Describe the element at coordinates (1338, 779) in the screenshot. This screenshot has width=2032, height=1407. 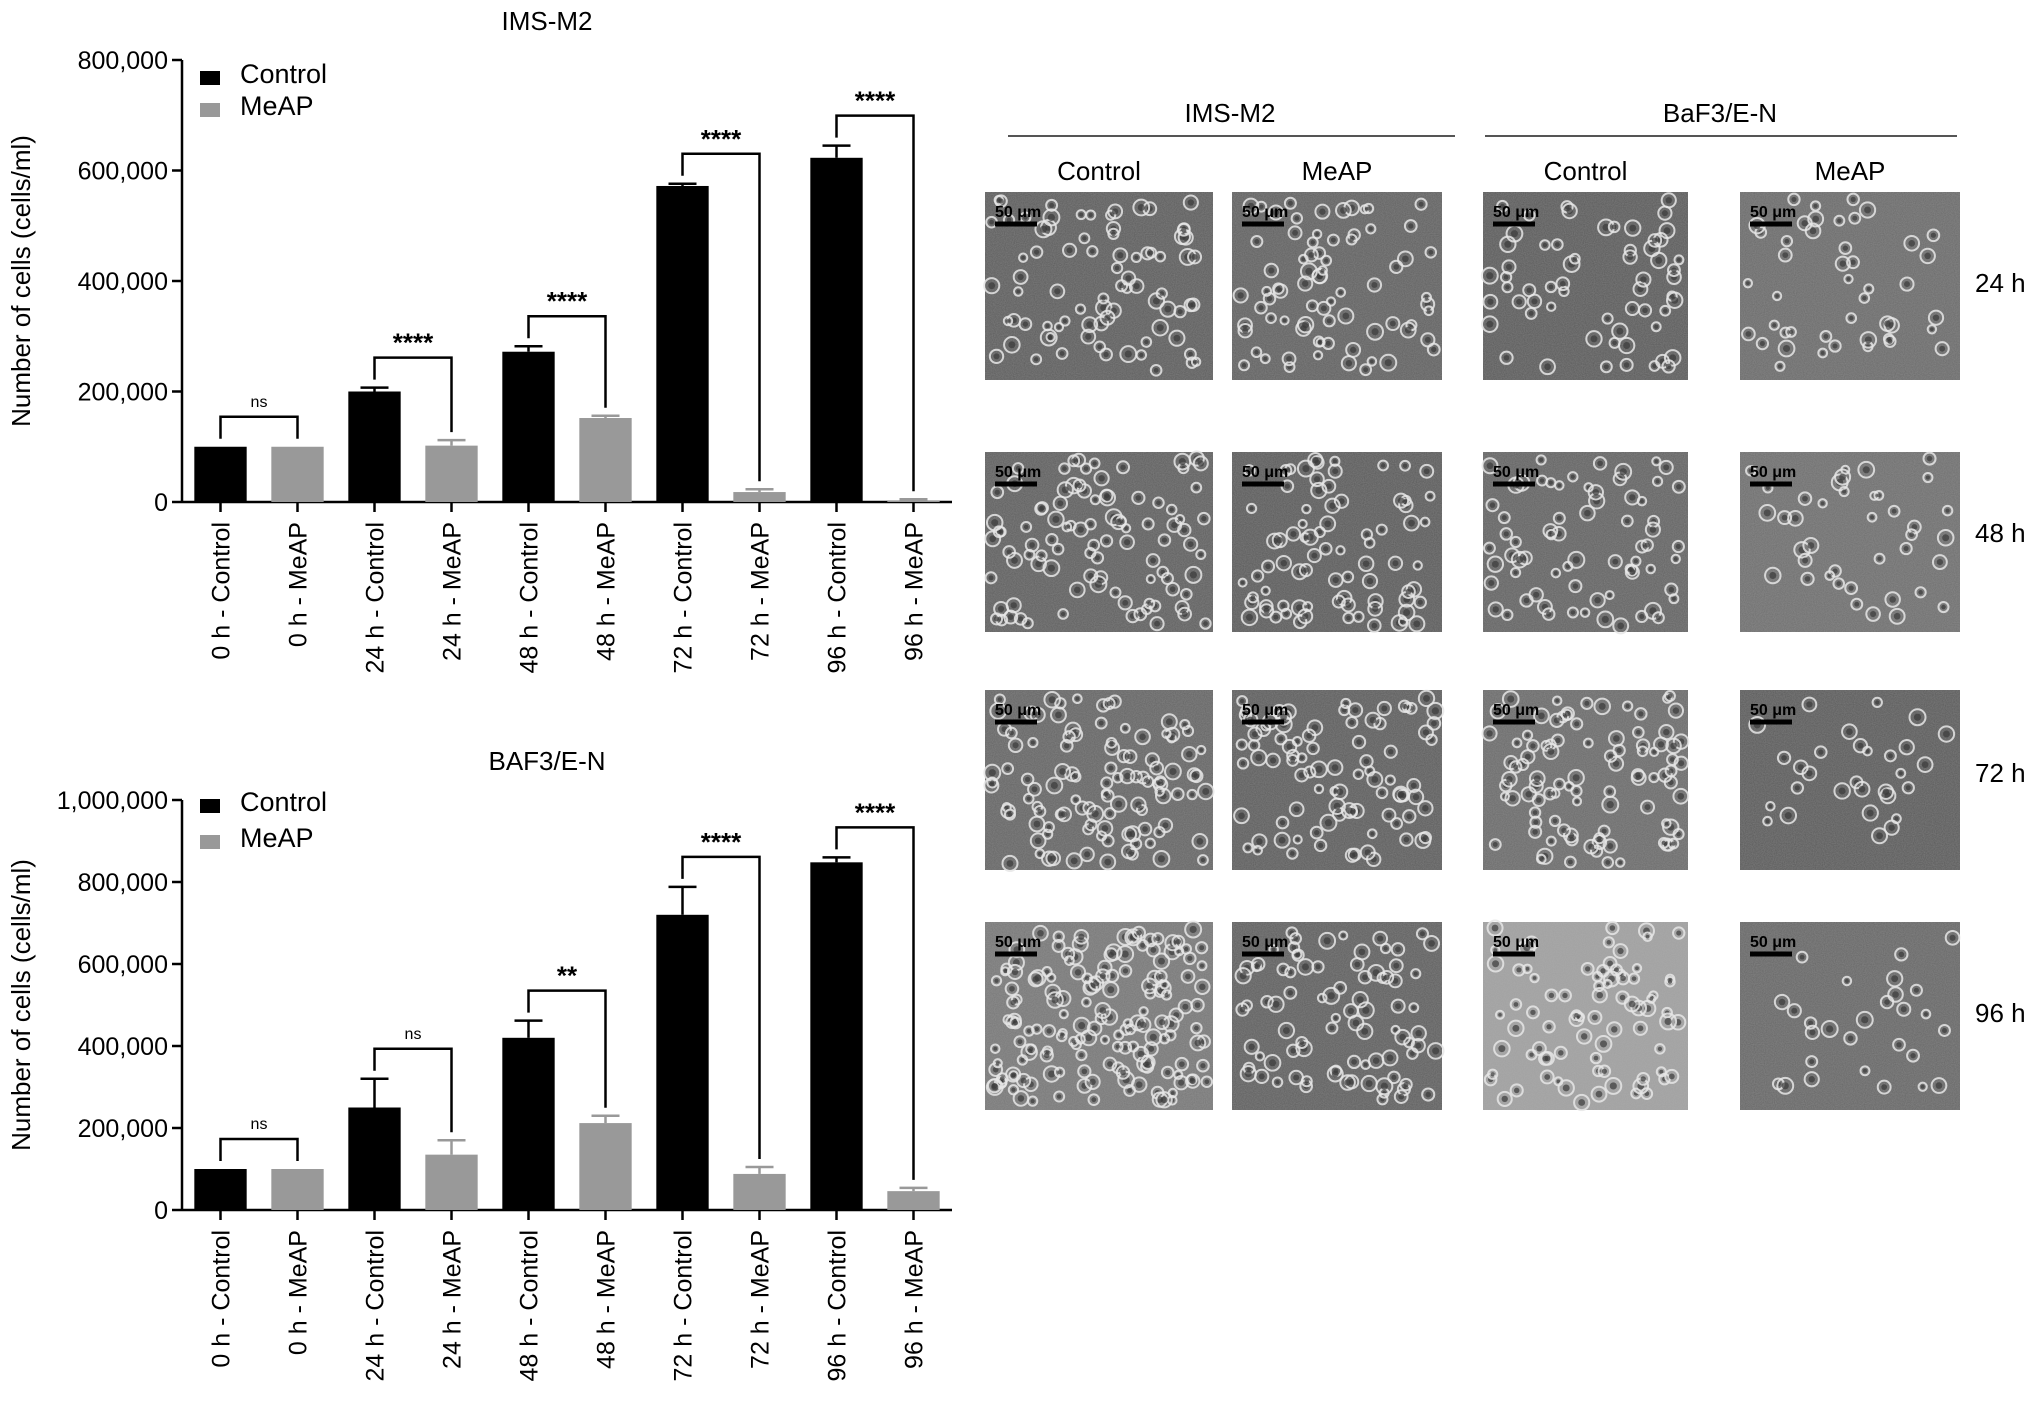
I see `micrograph-tile: 50 μm` at that location.